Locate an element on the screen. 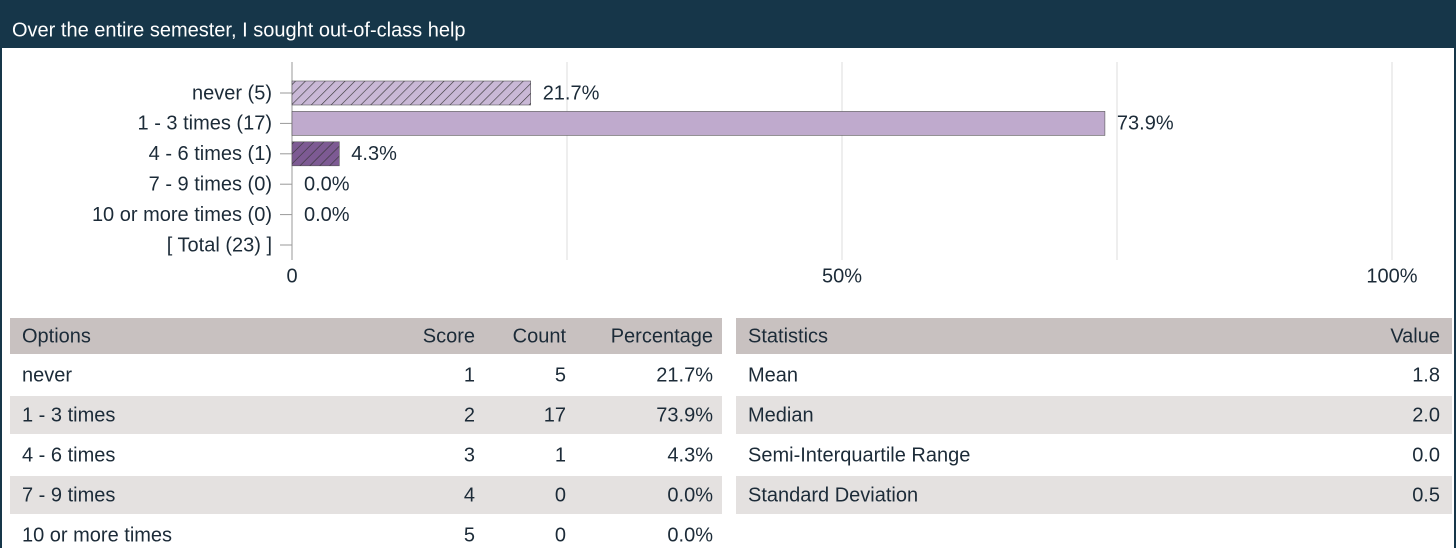  table-cell: 4 - 6 times is located at coordinates (68, 455).